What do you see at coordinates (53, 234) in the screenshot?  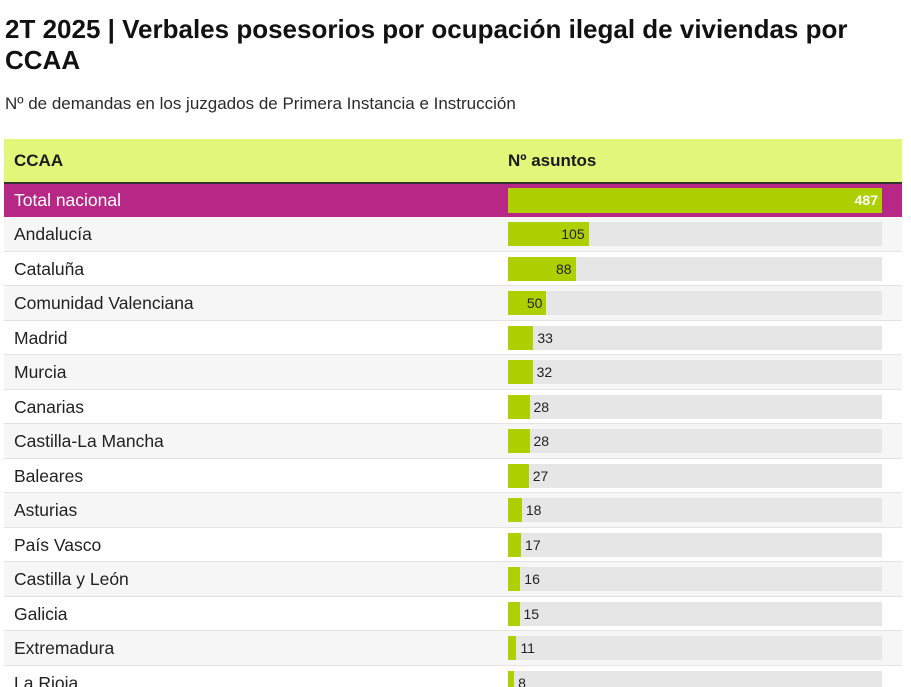 I see `row-label: Andalucía` at bounding box center [53, 234].